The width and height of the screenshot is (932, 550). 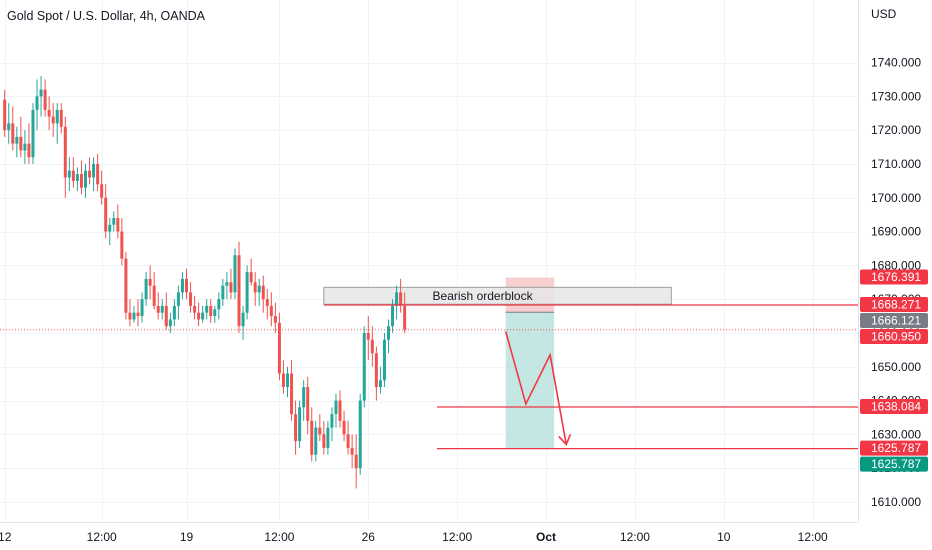 I want to click on price-tag-label: 1666.121, so click(x=896, y=321).